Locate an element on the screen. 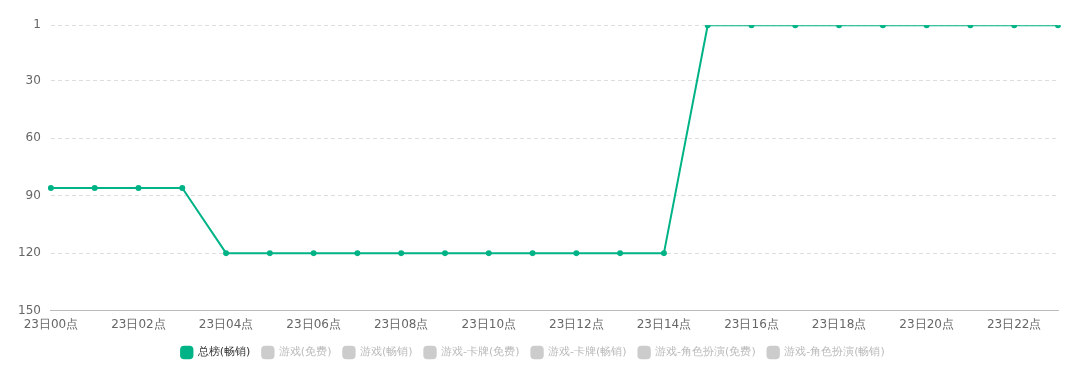 The image size is (1080, 376). x-tick-label: 23日06点 is located at coordinates (313, 323).